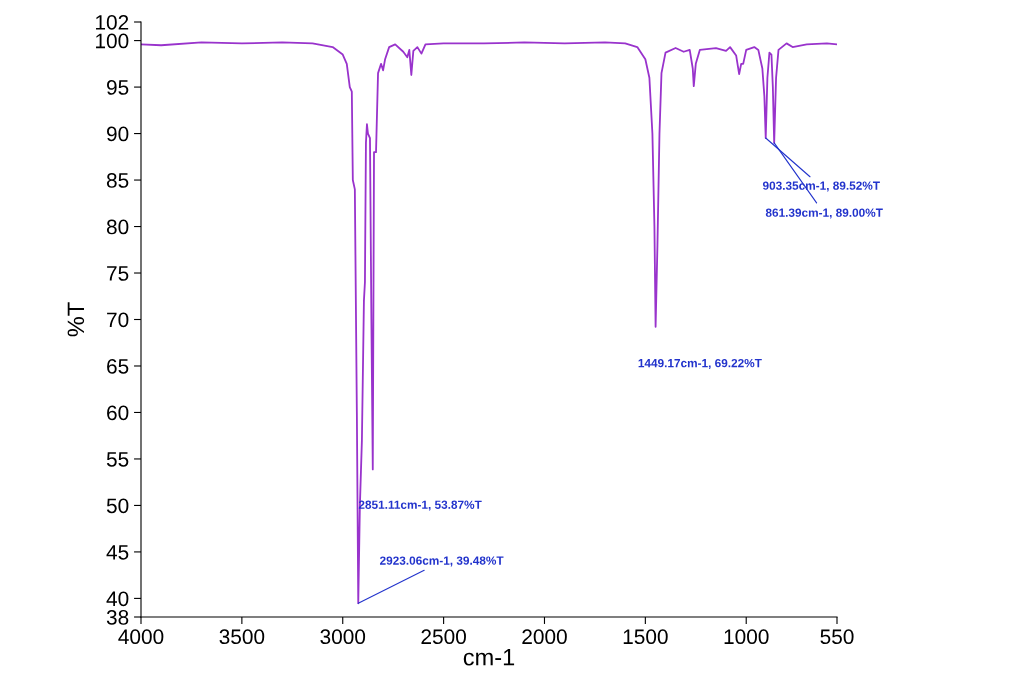  What do you see at coordinates (824, 213) in the screenshot?
I see `annotation: 861.39cm-1, 89.00%T` at bounding box center [824, 213].